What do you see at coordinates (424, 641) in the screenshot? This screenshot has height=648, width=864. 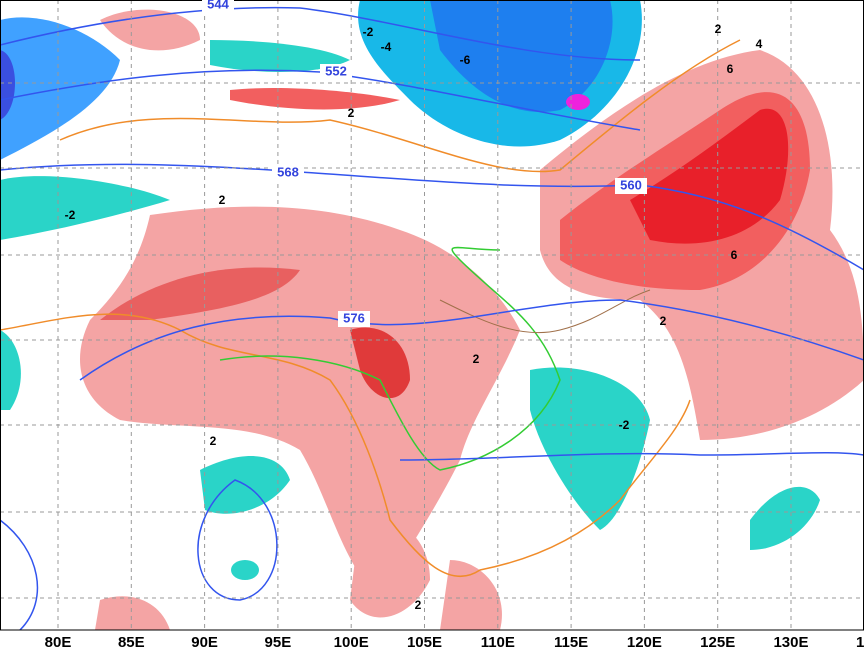 I see `longitude-label: 105E` at bounding box center [424, 641].